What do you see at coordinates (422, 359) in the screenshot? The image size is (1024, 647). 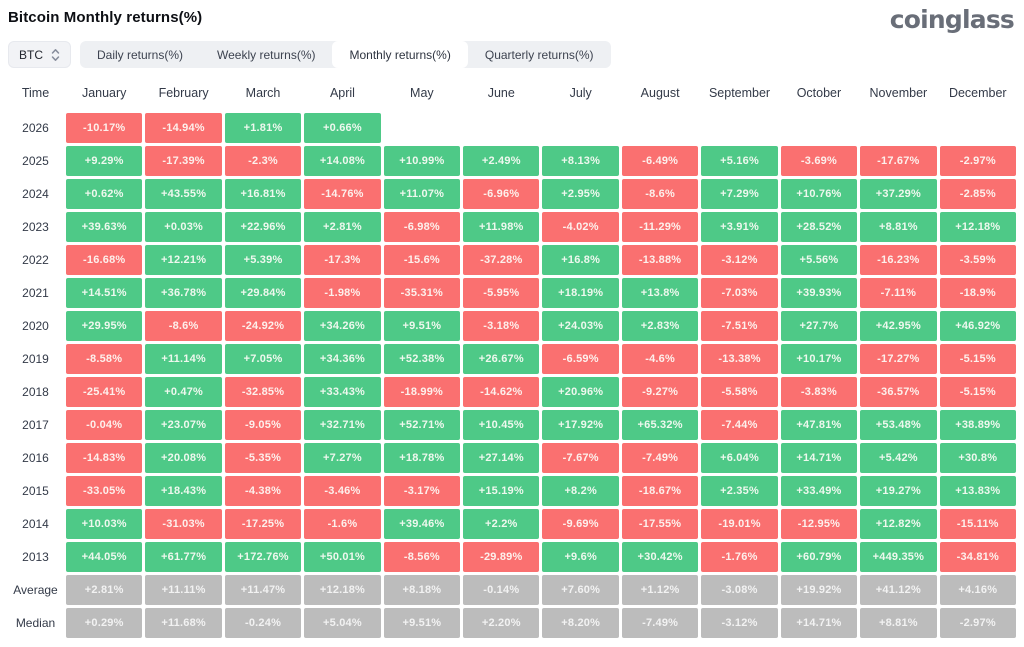 I see `return-cell: +52.38%` at bounding box center [422, 359].